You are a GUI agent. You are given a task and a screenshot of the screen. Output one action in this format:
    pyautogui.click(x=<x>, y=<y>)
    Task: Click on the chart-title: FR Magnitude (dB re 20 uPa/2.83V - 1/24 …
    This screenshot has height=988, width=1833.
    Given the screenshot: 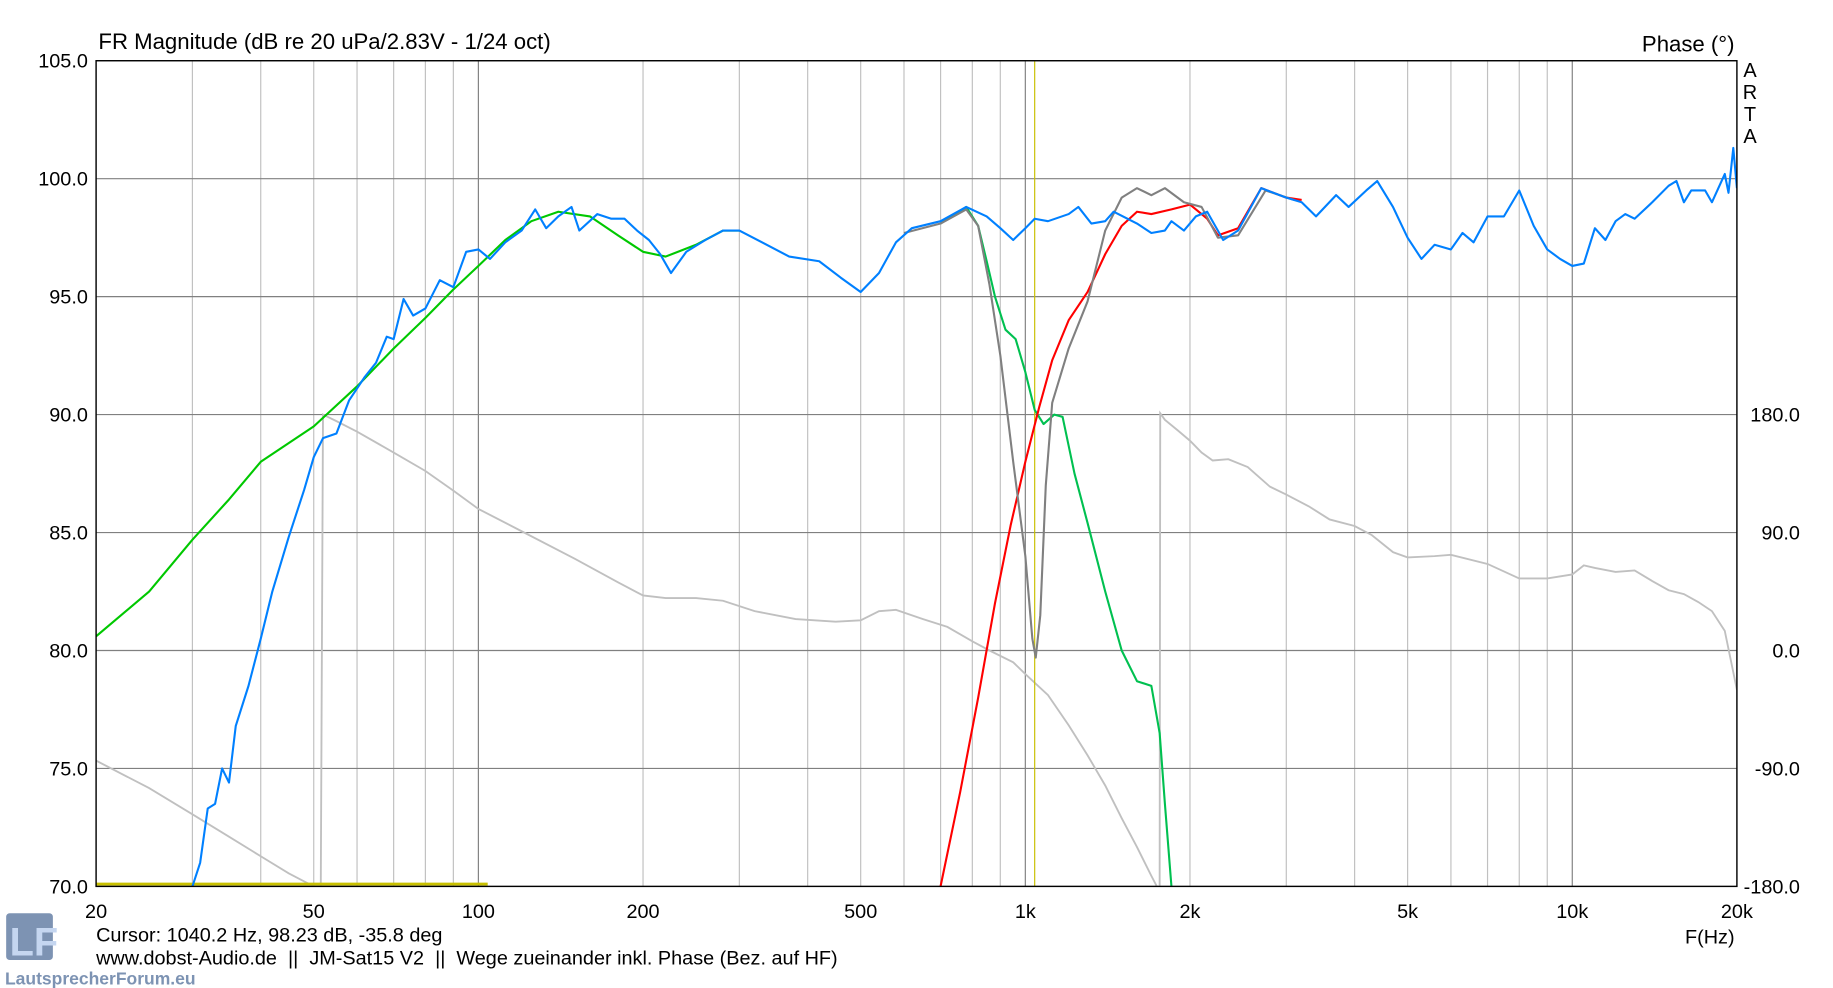 What is the action you would take?
    pyautogui.click(x=324, y=41)
    